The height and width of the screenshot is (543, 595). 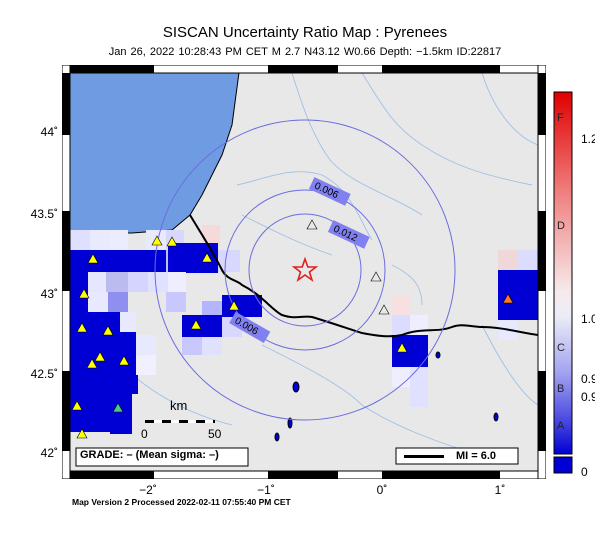 I want to click on grade-d: D, so click(x=561, y=226).